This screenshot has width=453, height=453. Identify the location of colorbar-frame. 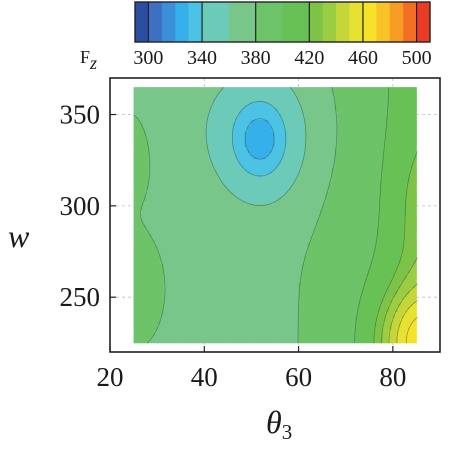
(282, 22).